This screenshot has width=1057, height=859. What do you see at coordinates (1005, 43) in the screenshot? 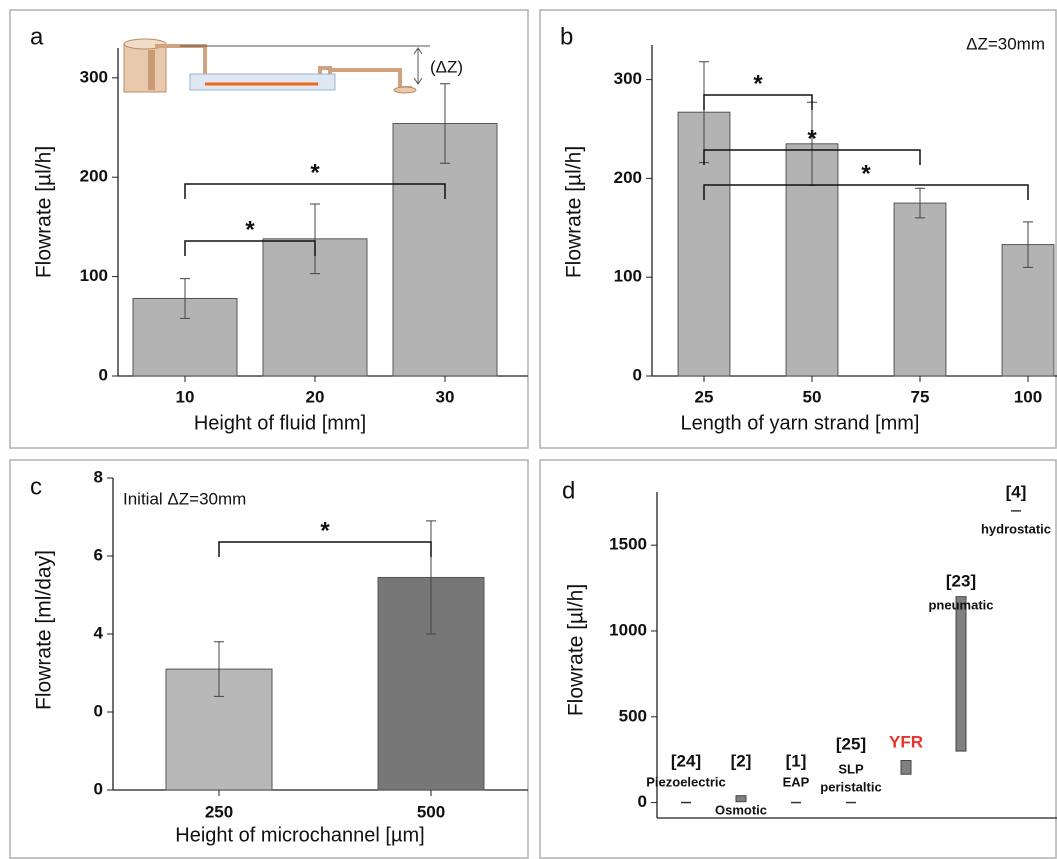
I see `annotation: ΔZ=30mm` at bounding box center [1005, 43].